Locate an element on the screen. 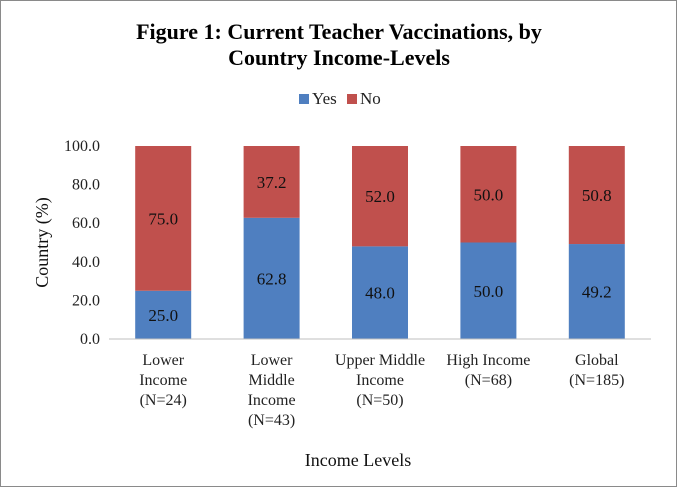  data-label-yes: 48.0 is located at coordinates (380, 293).